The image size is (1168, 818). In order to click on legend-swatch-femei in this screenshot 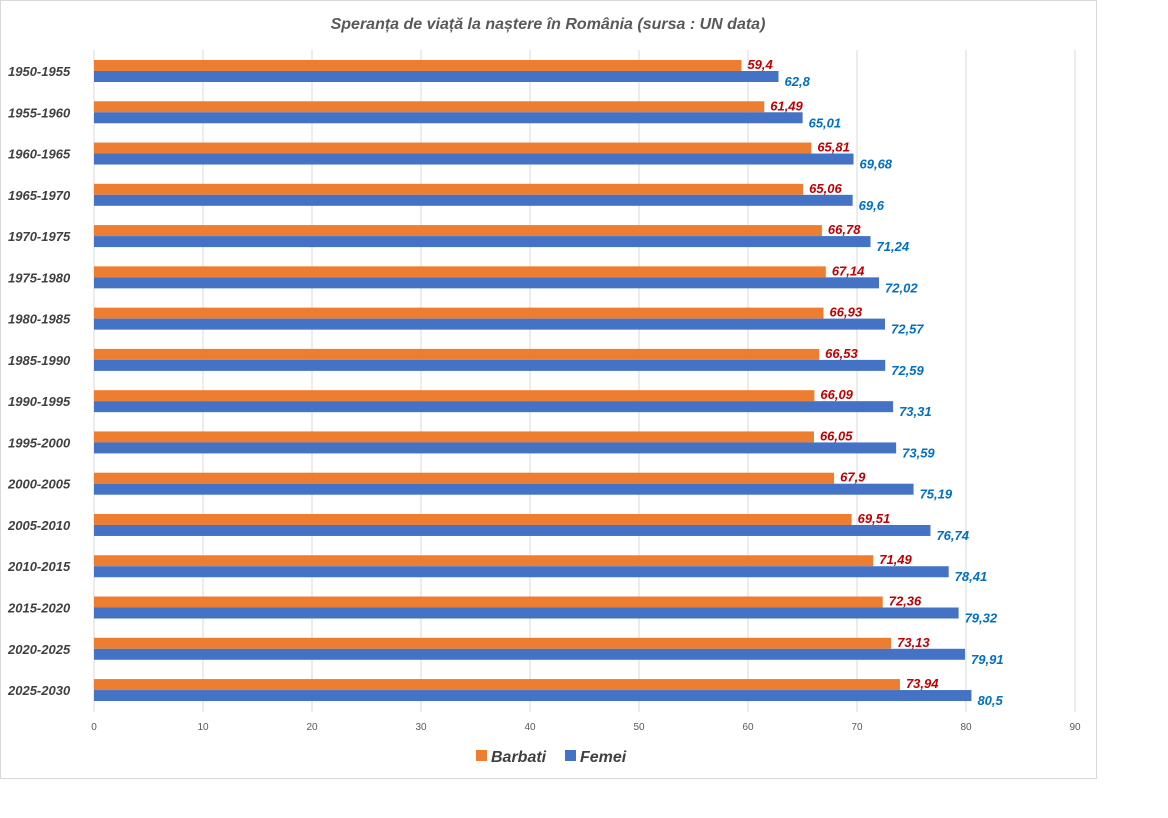, I will do `click(570, 755)`.